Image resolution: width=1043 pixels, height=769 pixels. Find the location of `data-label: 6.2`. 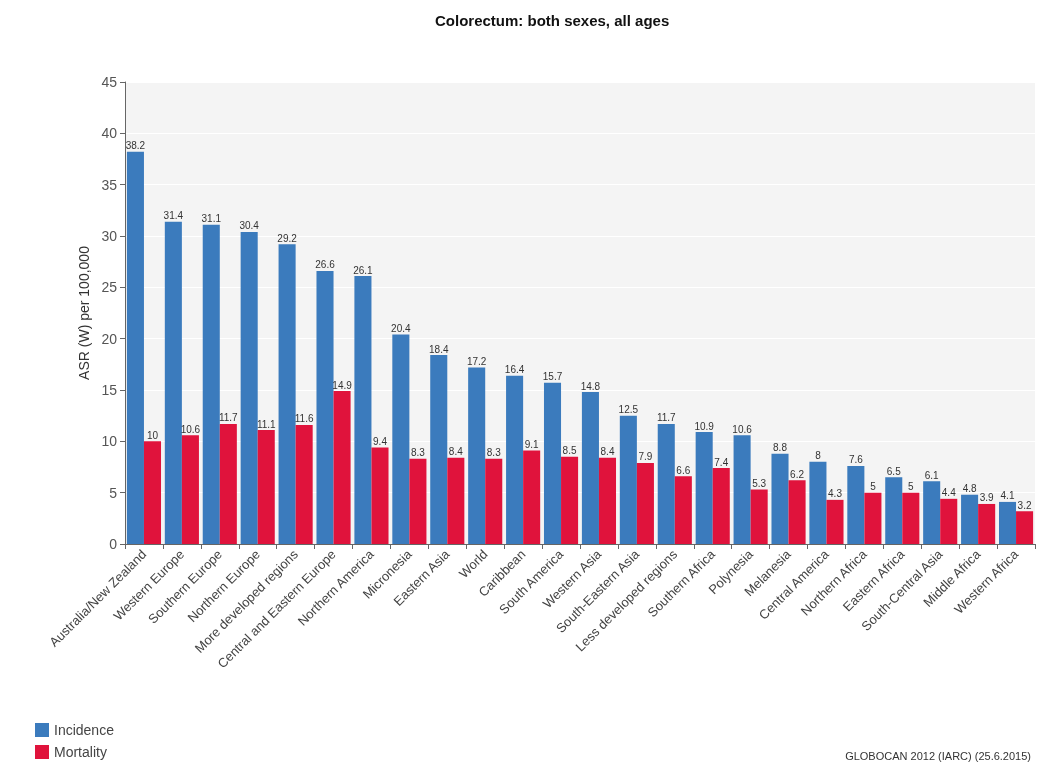

data-label: 6.2 is located at coordinates (797, 474).